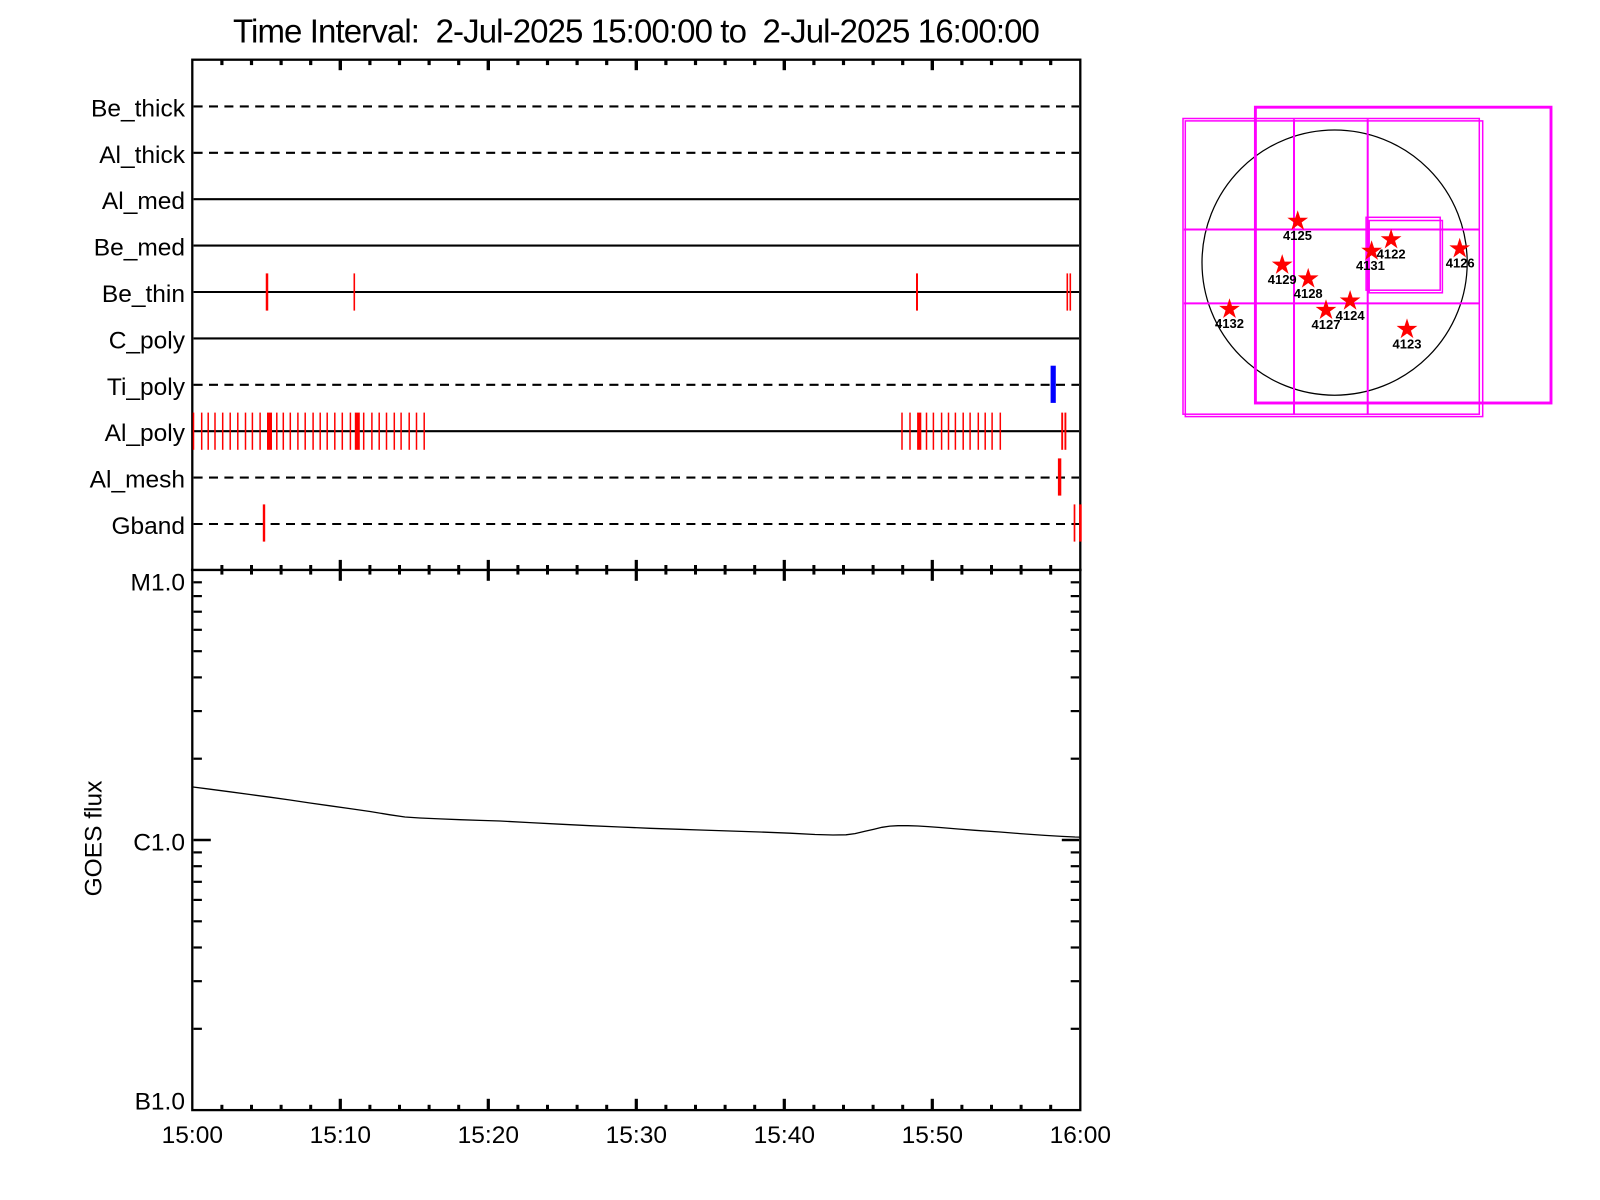  I want to click on svg-text: 15:40, so click(784, 1135).